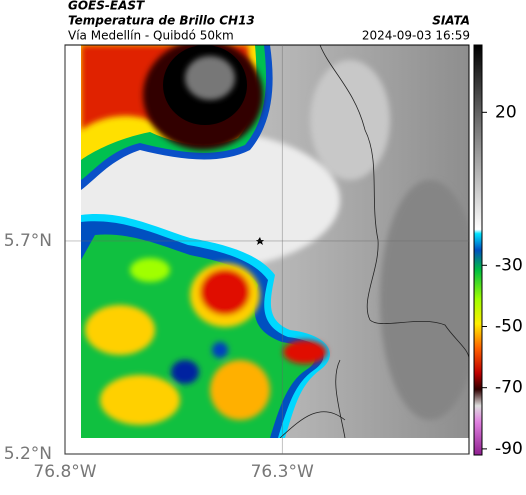 This screenshot has height=495, width=526. Describe the element at coordinates (64, 472) in the screenshot. I see `x-tick-label: 76.8°W` at that location.